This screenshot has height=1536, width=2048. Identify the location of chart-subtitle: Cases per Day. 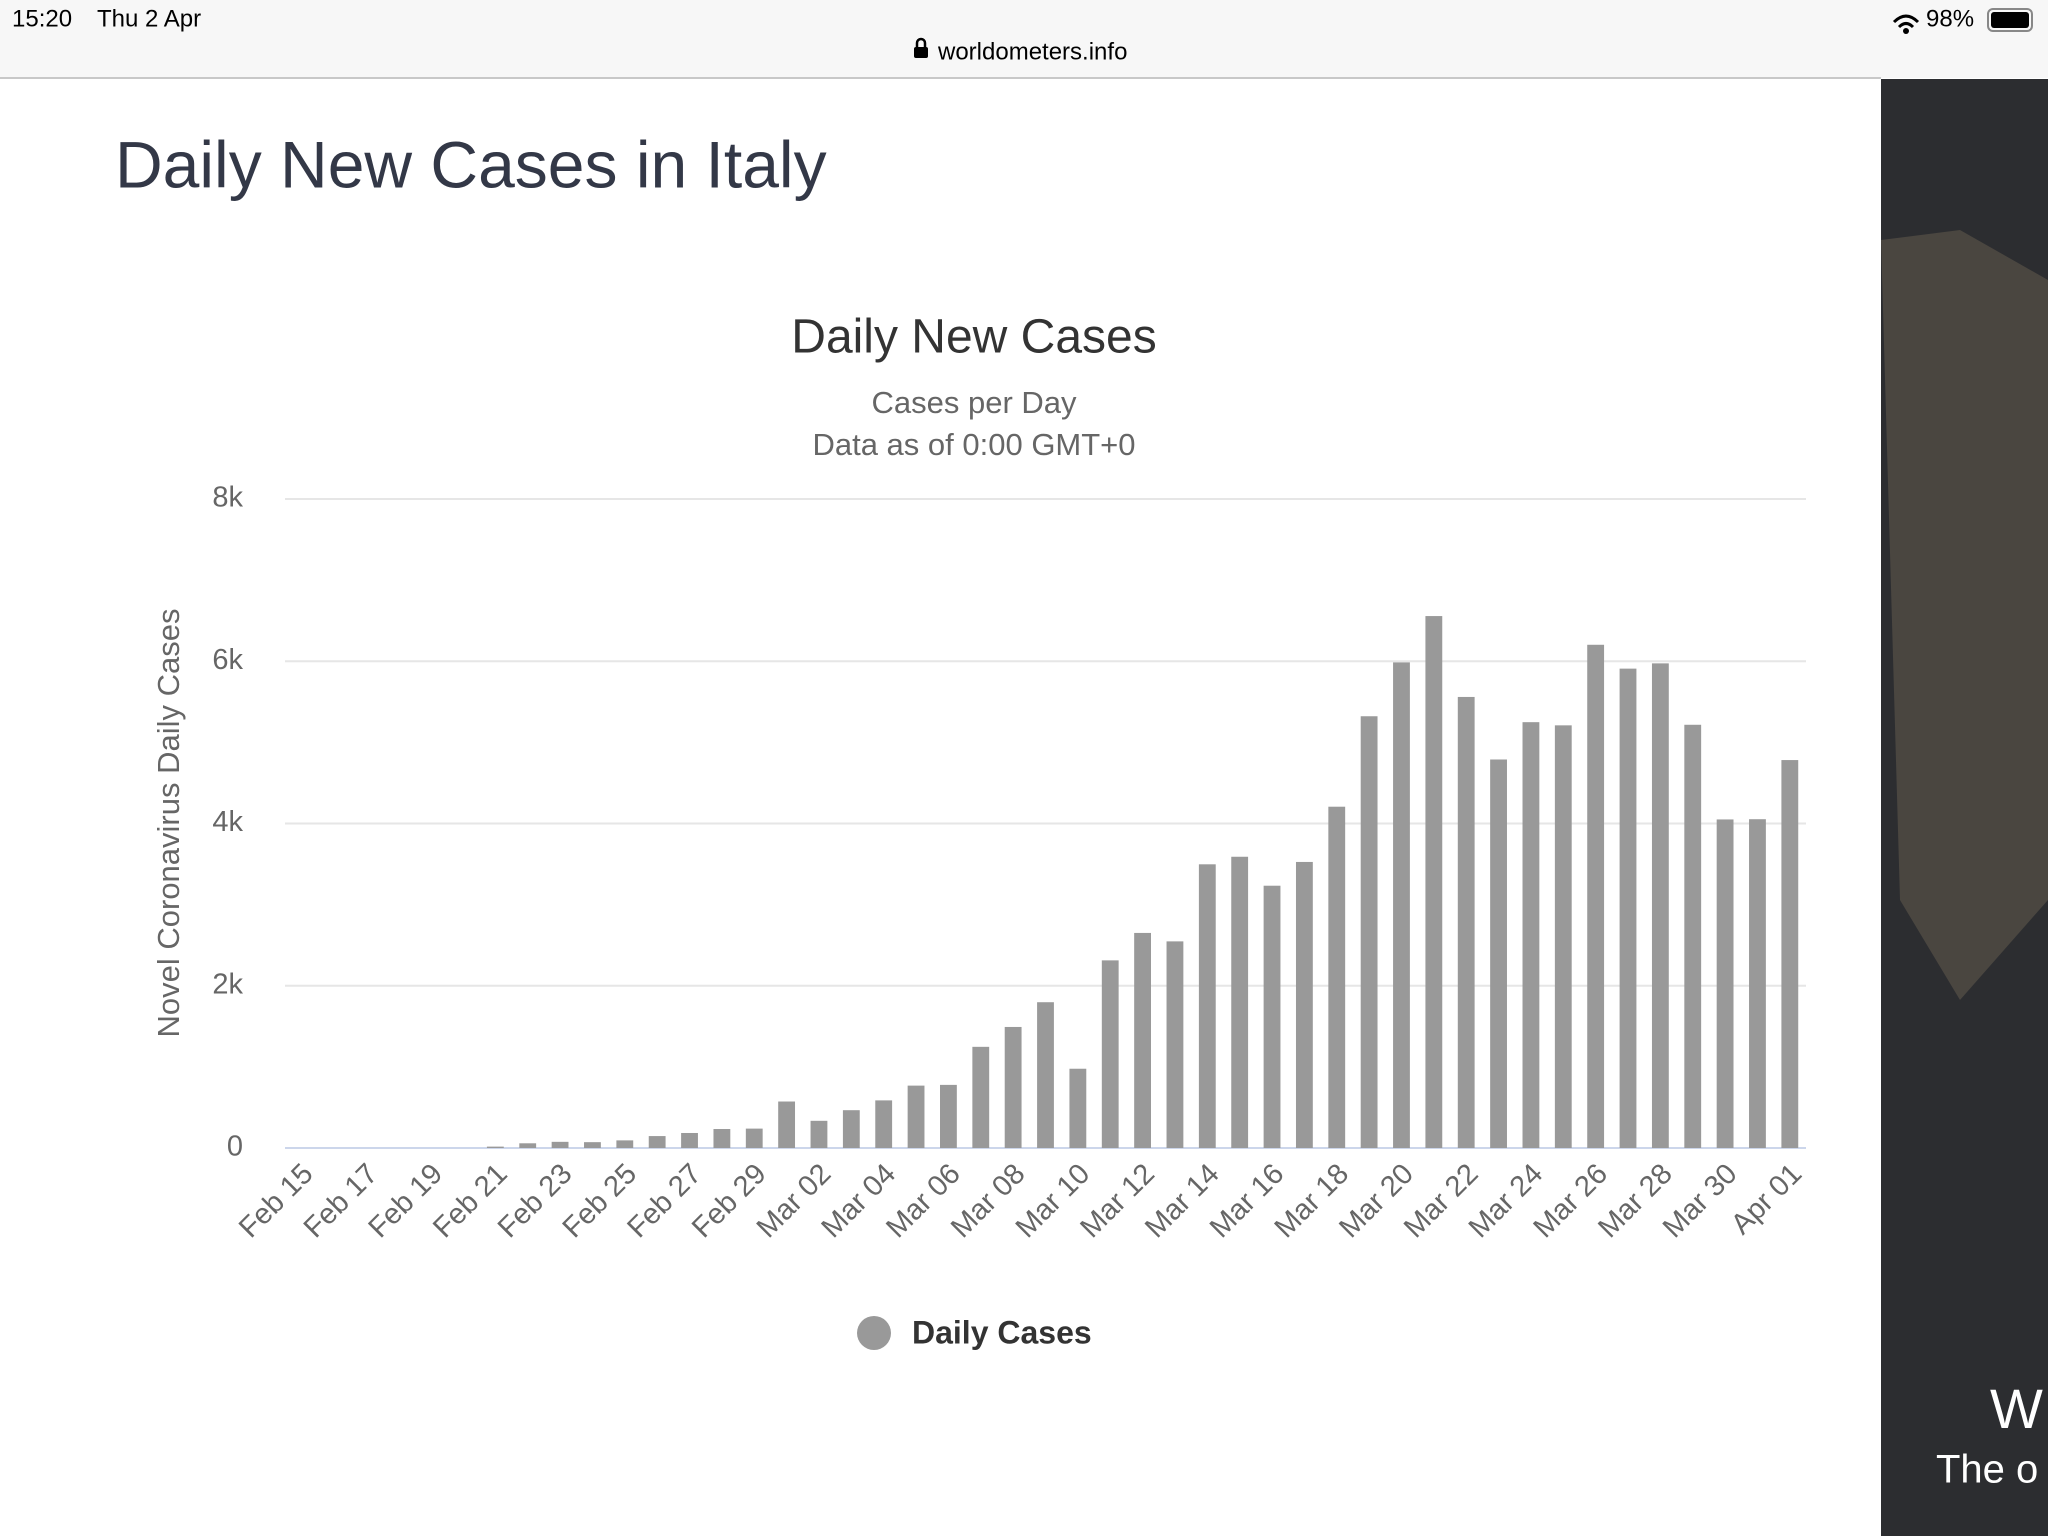
(974, 402).